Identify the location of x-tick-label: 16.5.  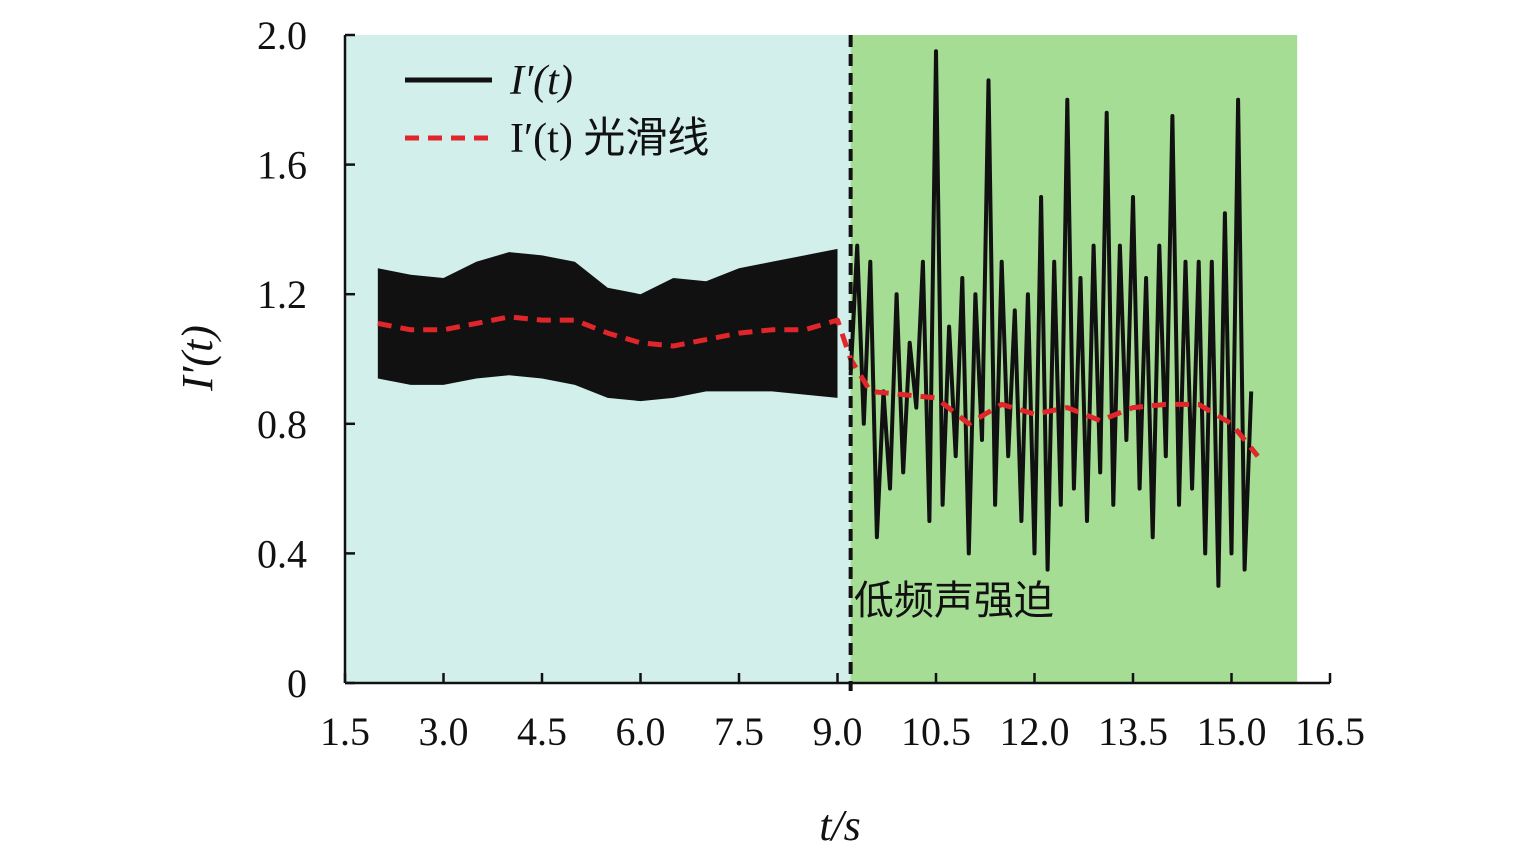
(1330, 731).